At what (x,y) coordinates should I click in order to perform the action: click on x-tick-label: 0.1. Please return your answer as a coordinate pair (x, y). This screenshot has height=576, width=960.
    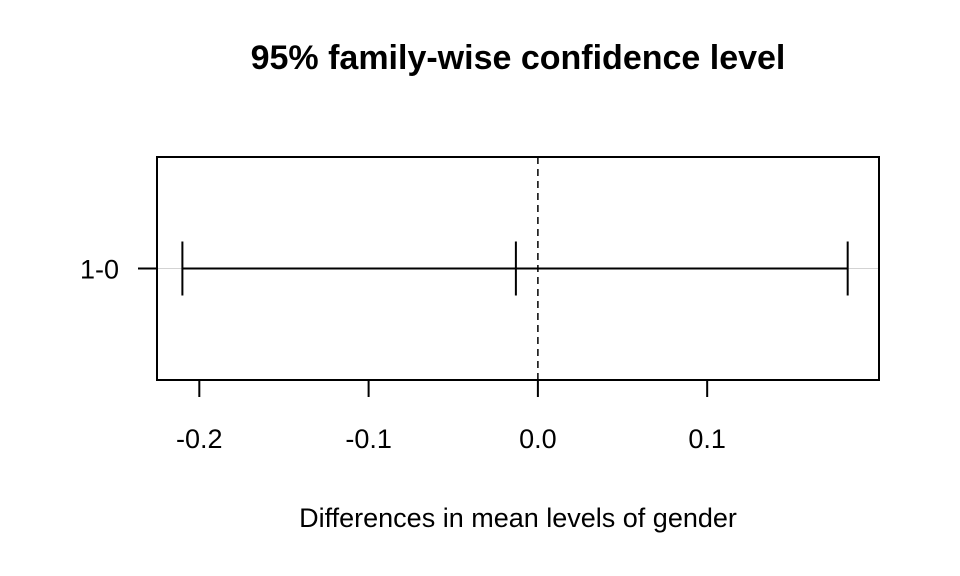
    Looking at the image, I should click on (707, 439).